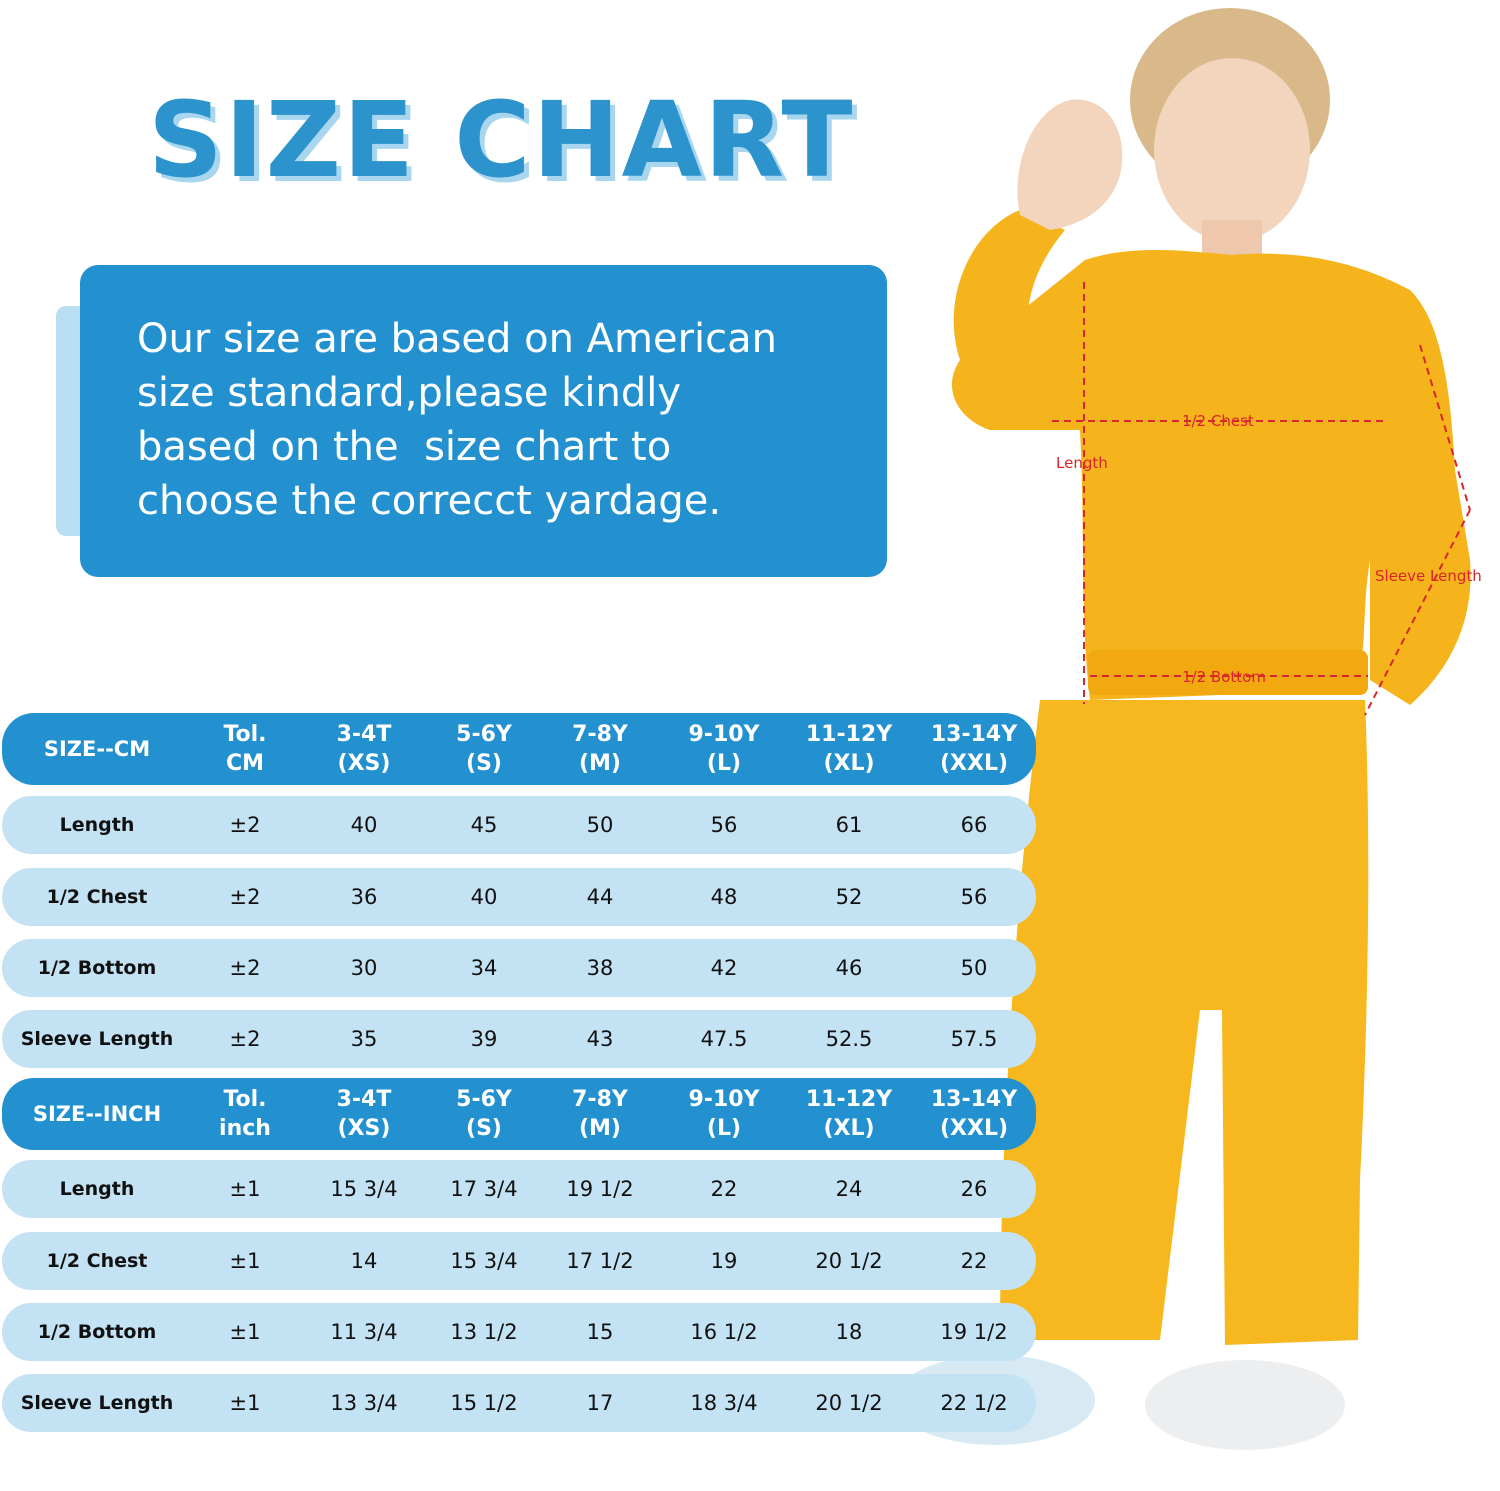 The image size is (1500, 1491). Describe the element at coordinates (724, 1332) in the screenshot. I see `value-cell: 16 1/2` at that location.